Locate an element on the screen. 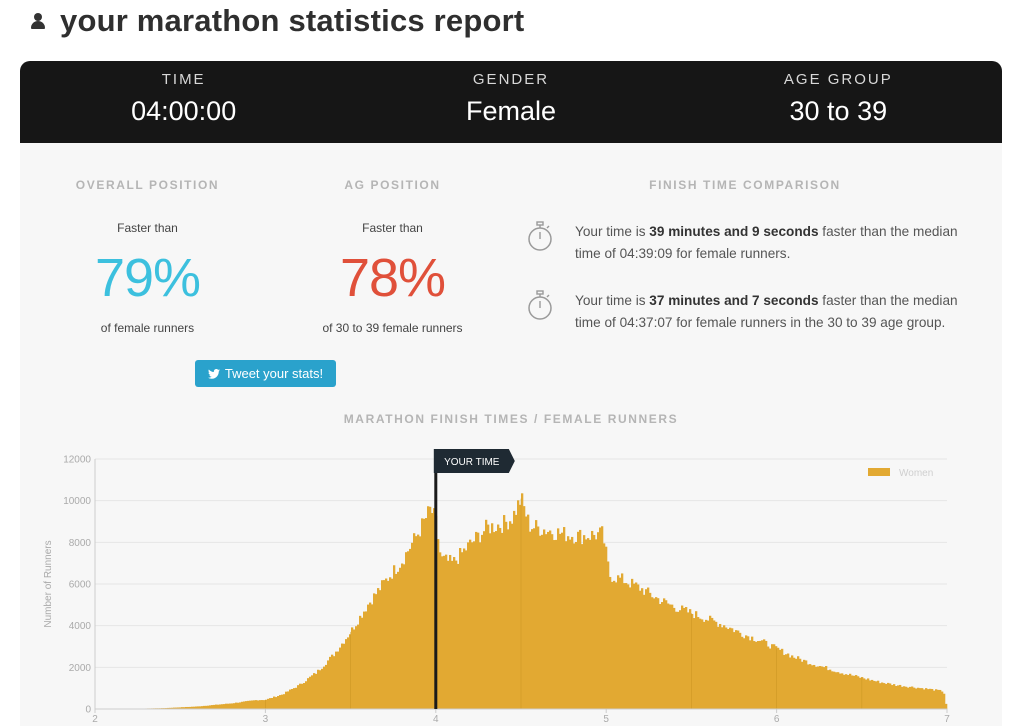  y-tick-label: 4000 is located at coordinates (80, 626).